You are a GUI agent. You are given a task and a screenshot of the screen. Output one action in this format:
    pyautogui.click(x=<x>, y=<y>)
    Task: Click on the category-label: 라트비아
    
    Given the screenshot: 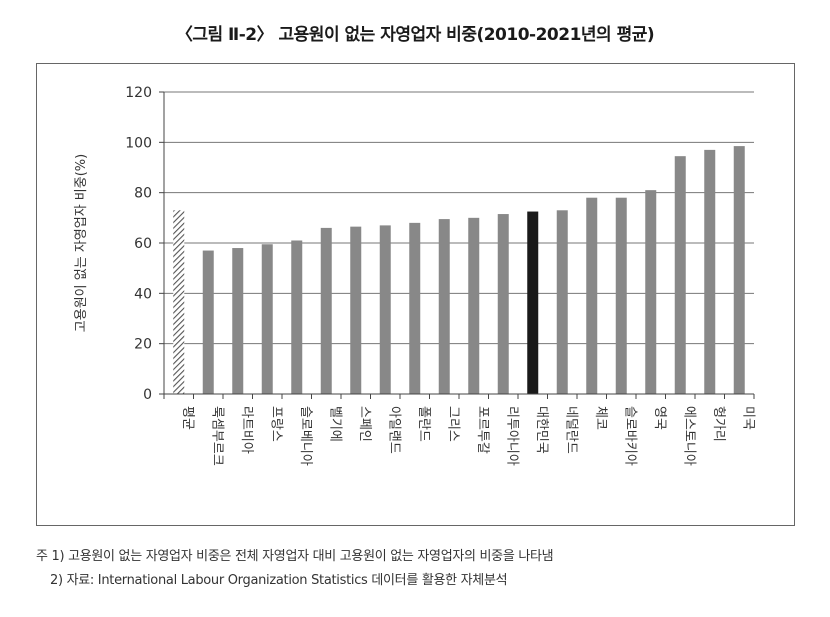 What is the action you would take?
    pyautogui.click(x=246, y=430)
    